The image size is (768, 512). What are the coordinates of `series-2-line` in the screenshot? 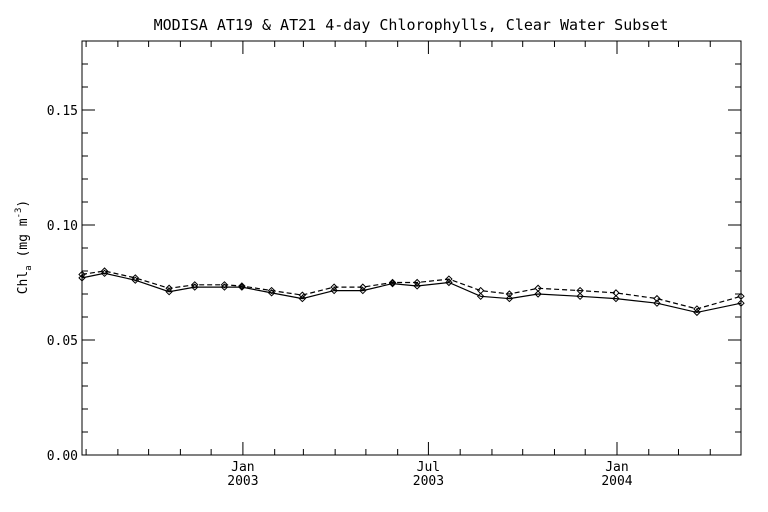 It's located at (411, 290).